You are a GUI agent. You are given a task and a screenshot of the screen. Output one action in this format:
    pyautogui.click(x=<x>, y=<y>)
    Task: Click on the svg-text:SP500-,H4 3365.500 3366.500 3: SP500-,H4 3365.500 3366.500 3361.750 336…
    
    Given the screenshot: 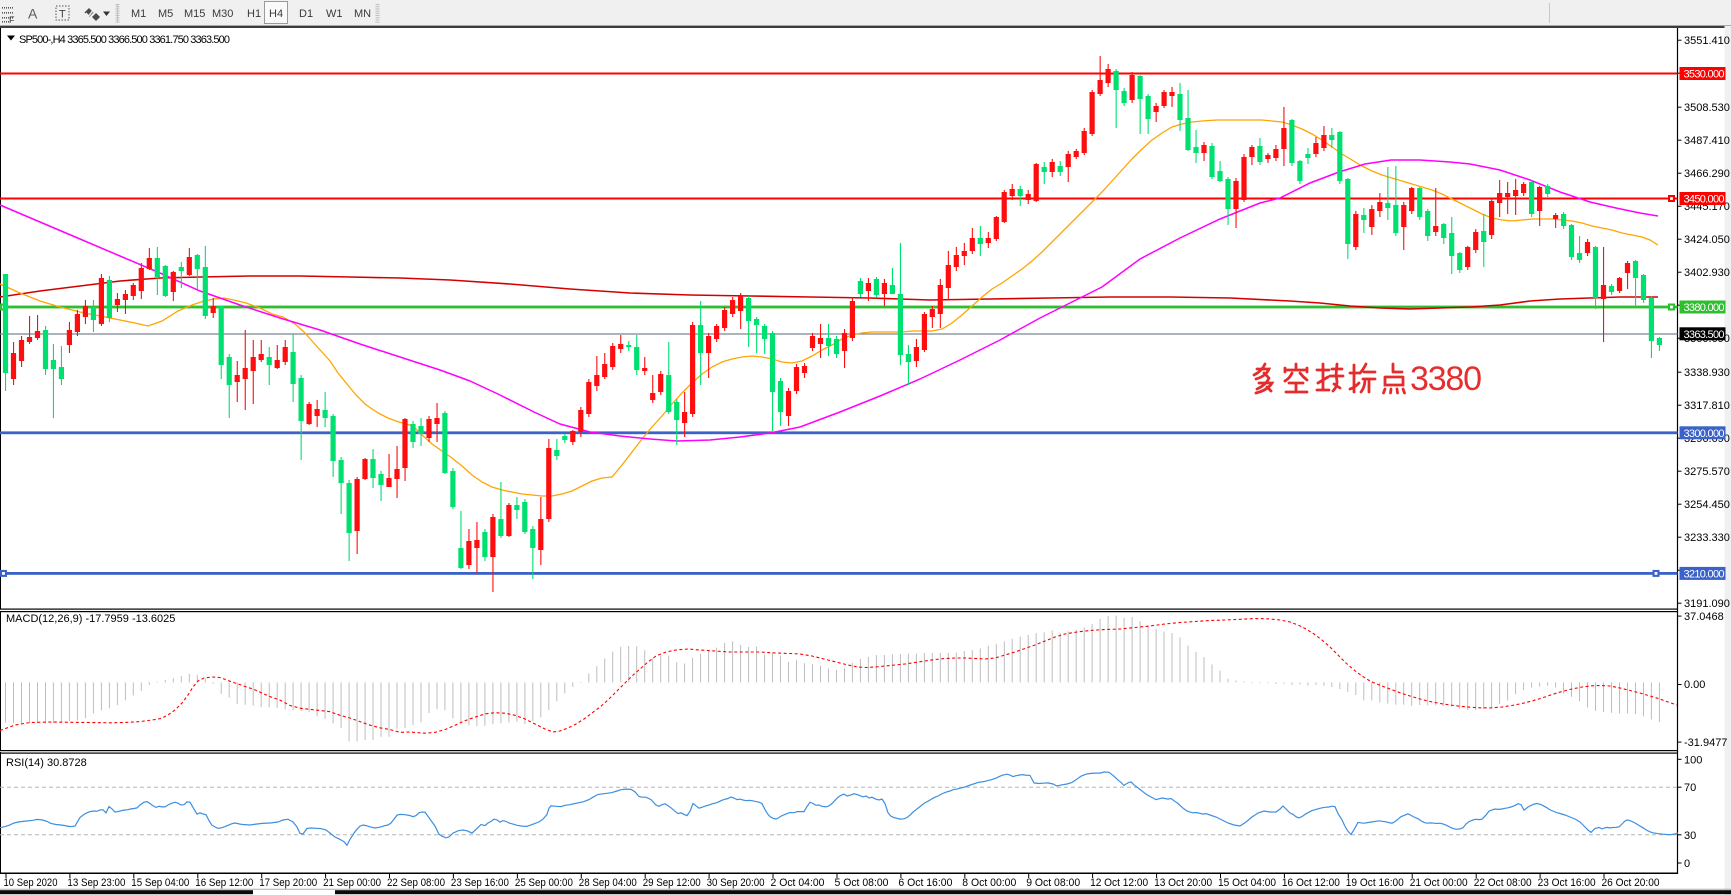 What is the action you would take?
    pyautogui.click(x=124, y=40)
    